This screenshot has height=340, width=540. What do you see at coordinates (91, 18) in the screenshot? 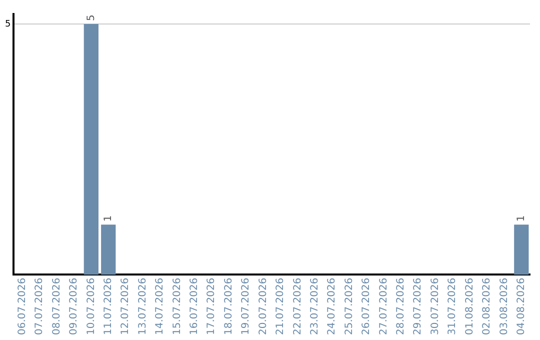
I see `data-label: 5` at bounding box center [91, 18].